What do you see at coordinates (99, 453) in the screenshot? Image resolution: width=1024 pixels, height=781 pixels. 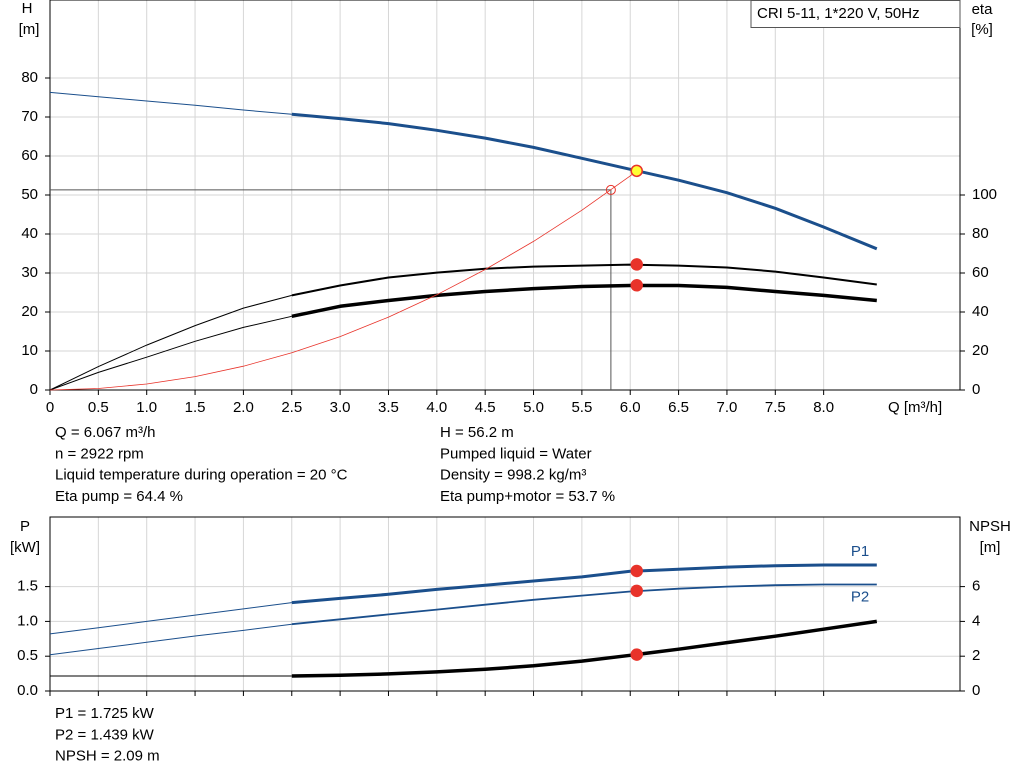 I see `info-text: n = 2922 rpm` at bounding box center [99, 453].